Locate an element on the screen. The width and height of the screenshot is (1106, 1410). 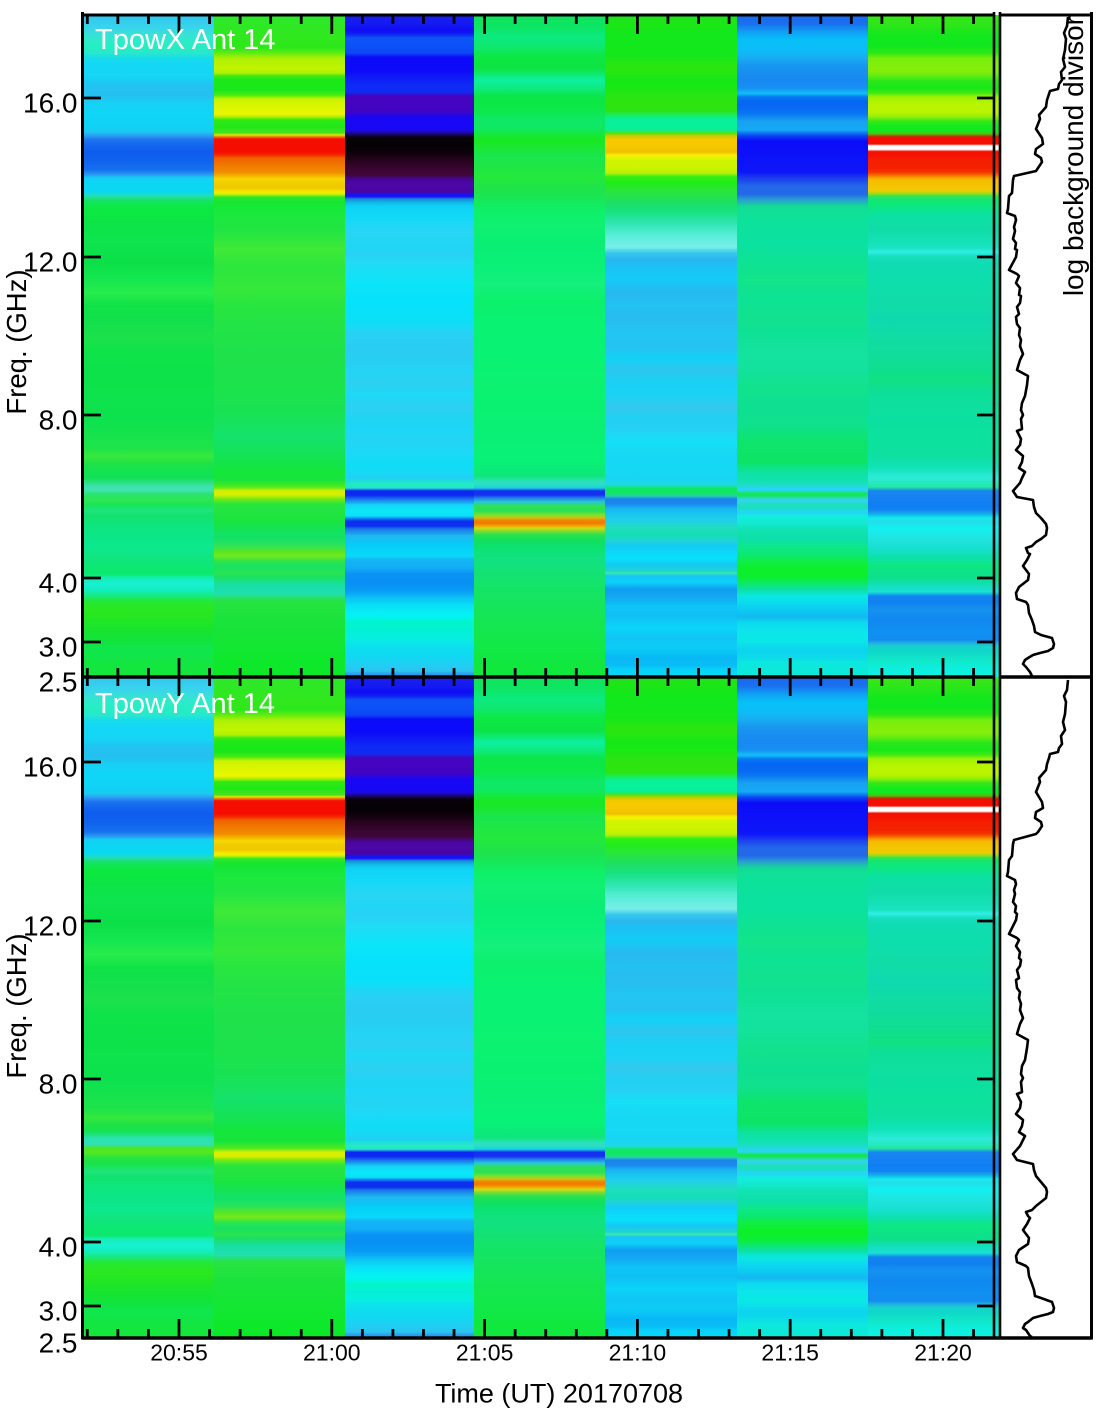
svg-text: Time (UT) 20170708 is located at coordinates (559, 1394).